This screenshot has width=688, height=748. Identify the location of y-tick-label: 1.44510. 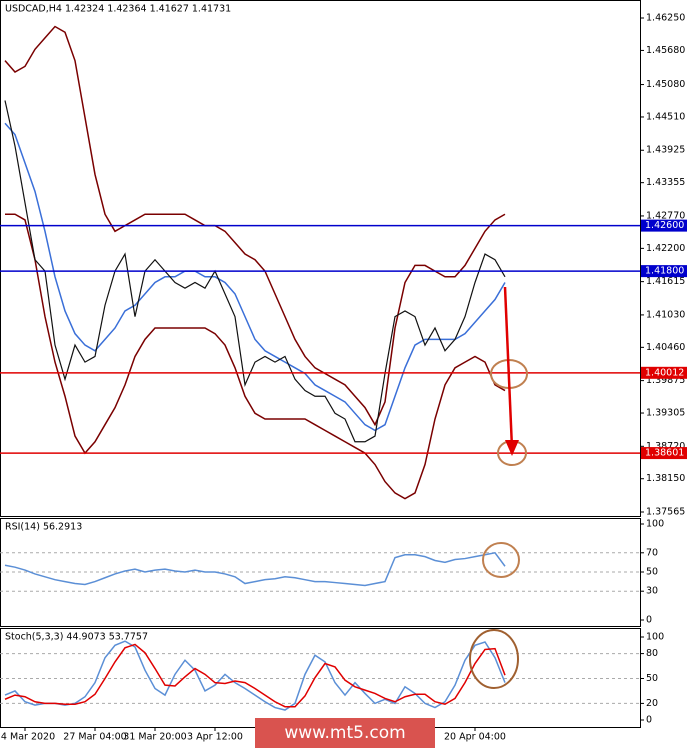
(665, 116).